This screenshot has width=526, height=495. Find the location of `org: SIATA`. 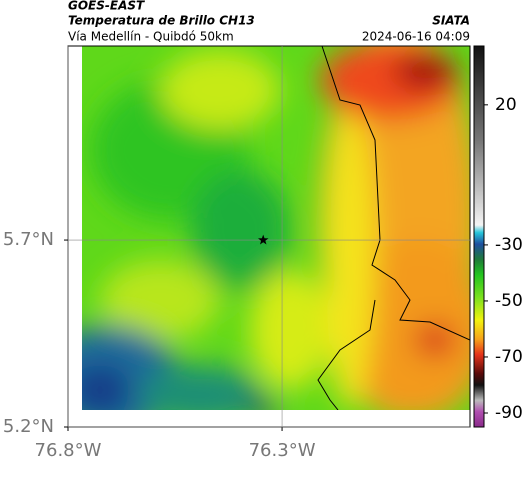

org: SIATA is located at coordinates (451, 21).